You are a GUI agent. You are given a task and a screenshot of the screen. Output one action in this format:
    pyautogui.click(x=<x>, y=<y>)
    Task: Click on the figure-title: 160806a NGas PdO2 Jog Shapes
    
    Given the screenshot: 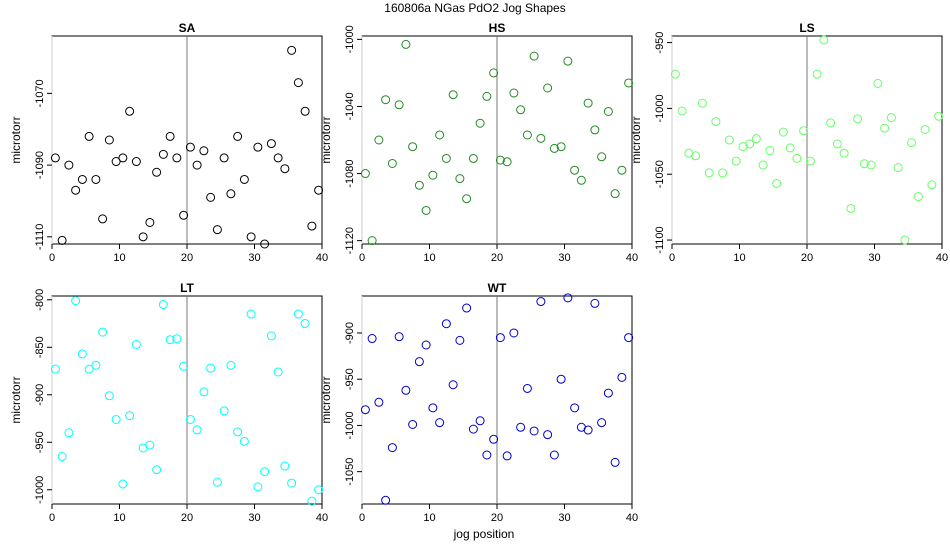 What is the action you would take?
    pyautogui.click(x=474, y=8)
    